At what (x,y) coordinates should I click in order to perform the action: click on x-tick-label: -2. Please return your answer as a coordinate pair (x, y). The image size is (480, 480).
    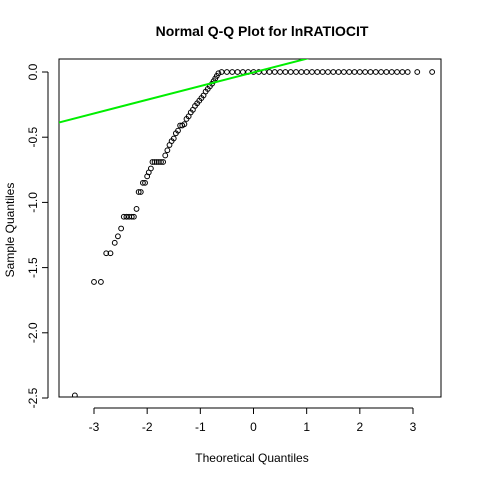
    Looking at the image, I should click on (147, 427).